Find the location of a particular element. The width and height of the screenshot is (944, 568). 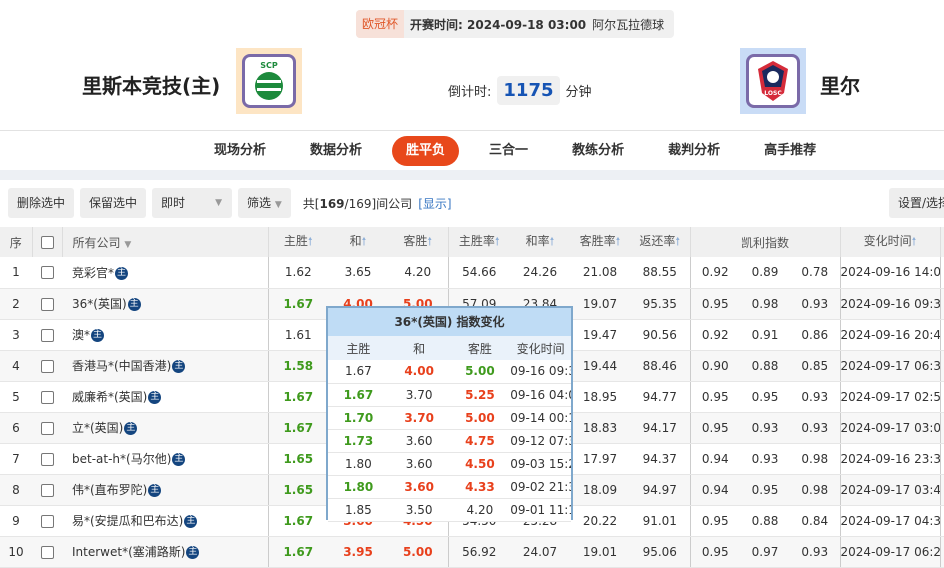

cell-i: 8 is located at coordinates (16, 490).